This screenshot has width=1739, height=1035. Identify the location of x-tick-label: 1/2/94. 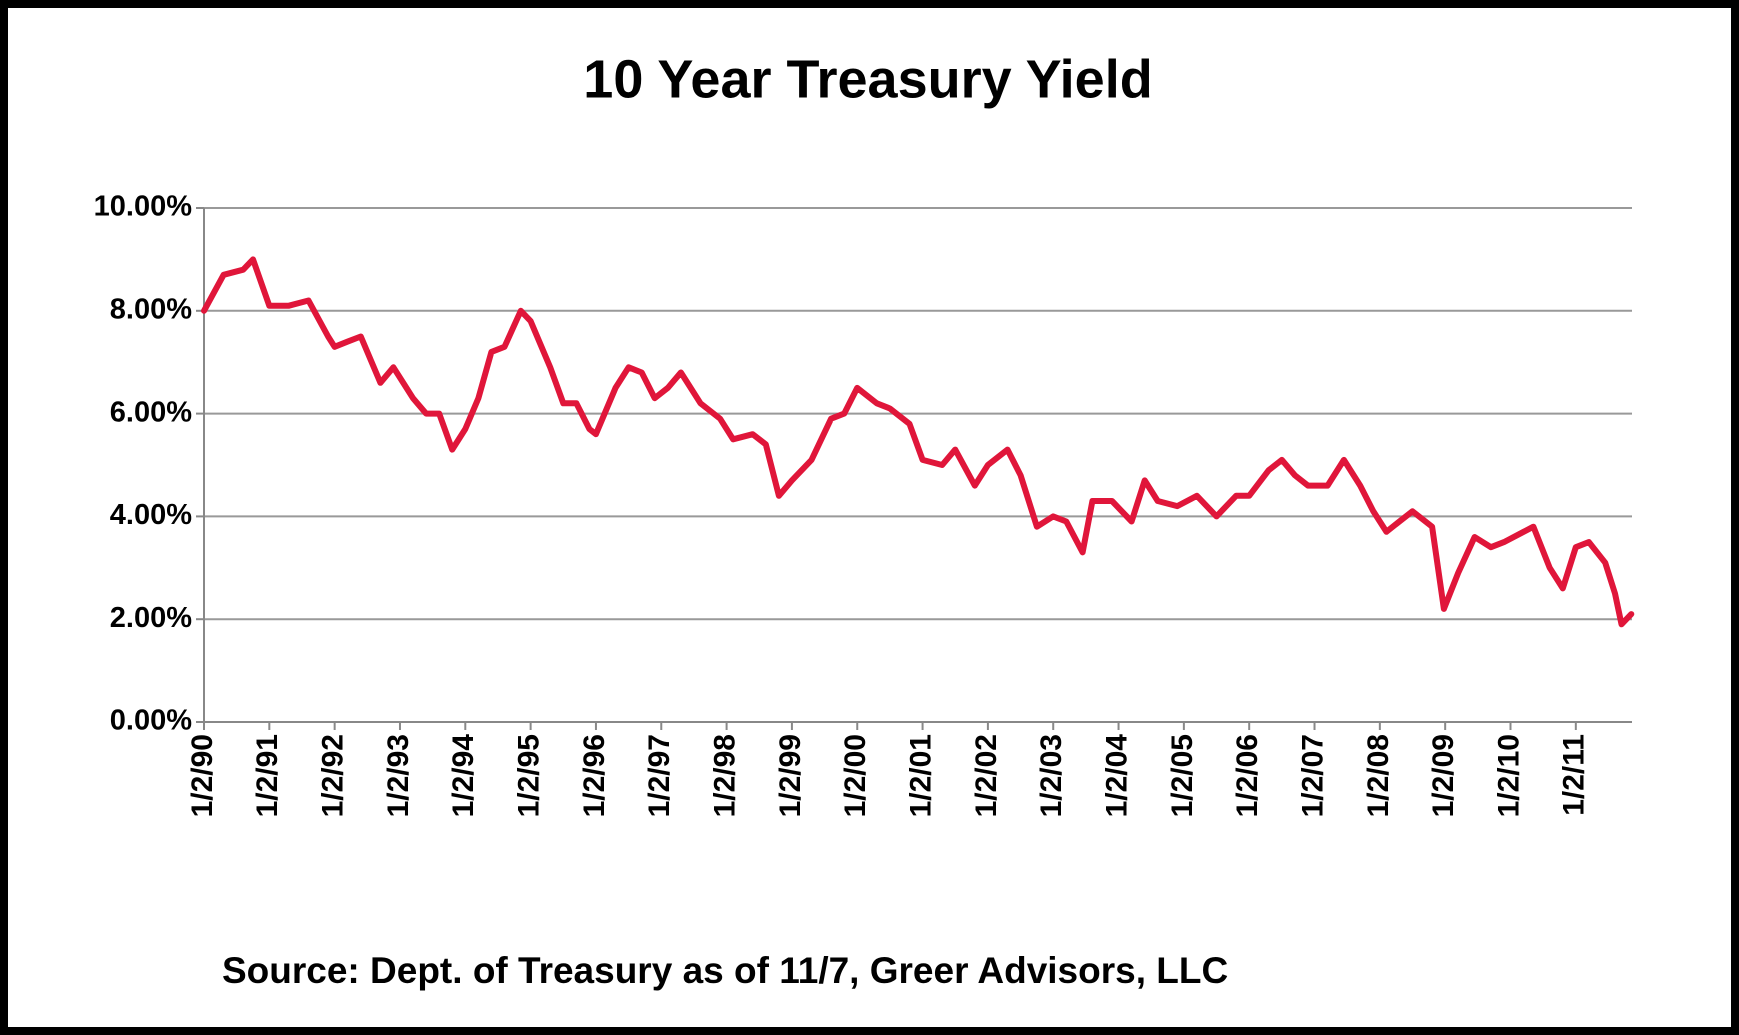
(463, 776).